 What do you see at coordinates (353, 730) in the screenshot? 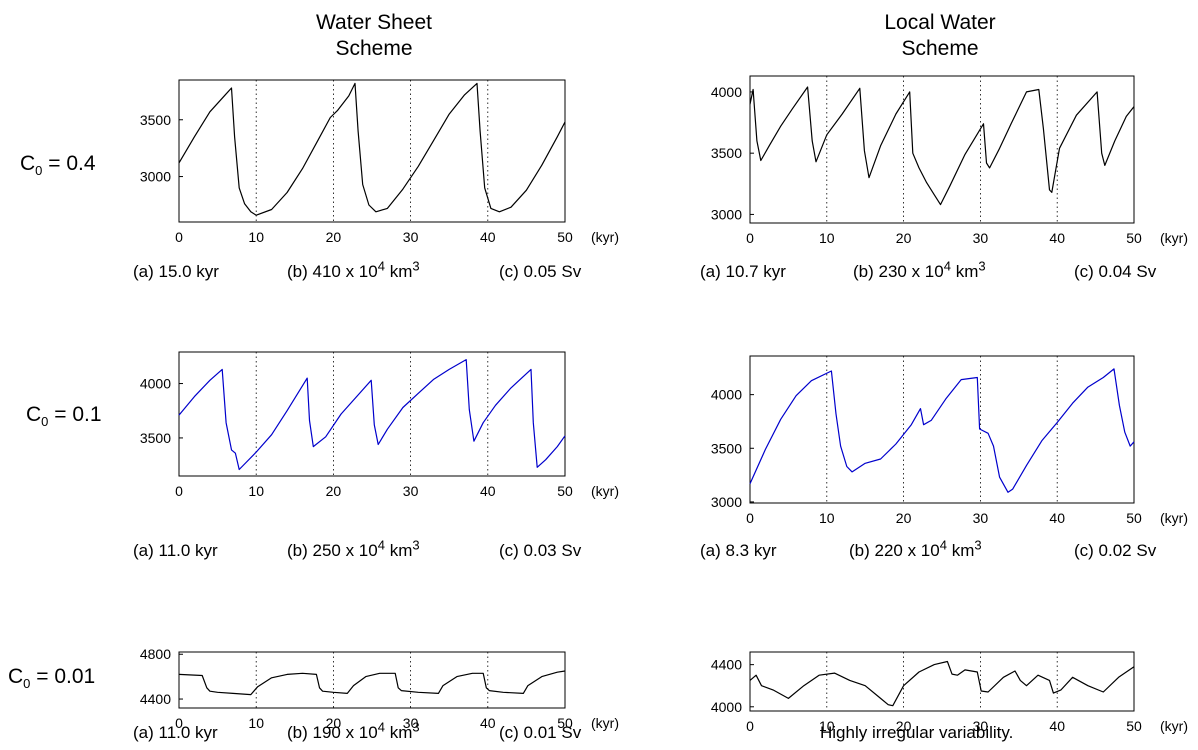
I see `stat-volume: (b) 190 x 104 km3` at bounding box center [353, 730].